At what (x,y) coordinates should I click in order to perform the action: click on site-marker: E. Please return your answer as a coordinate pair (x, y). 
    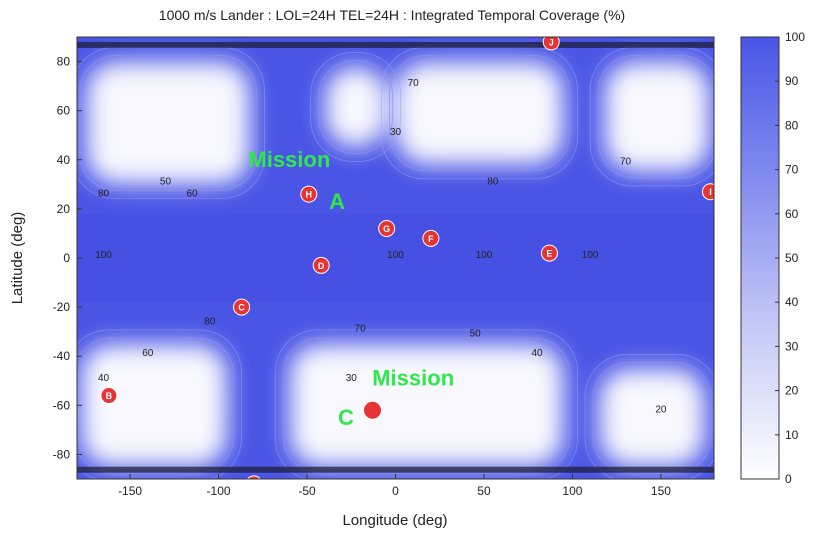
    Looking at the image, I should click on (549, 253).